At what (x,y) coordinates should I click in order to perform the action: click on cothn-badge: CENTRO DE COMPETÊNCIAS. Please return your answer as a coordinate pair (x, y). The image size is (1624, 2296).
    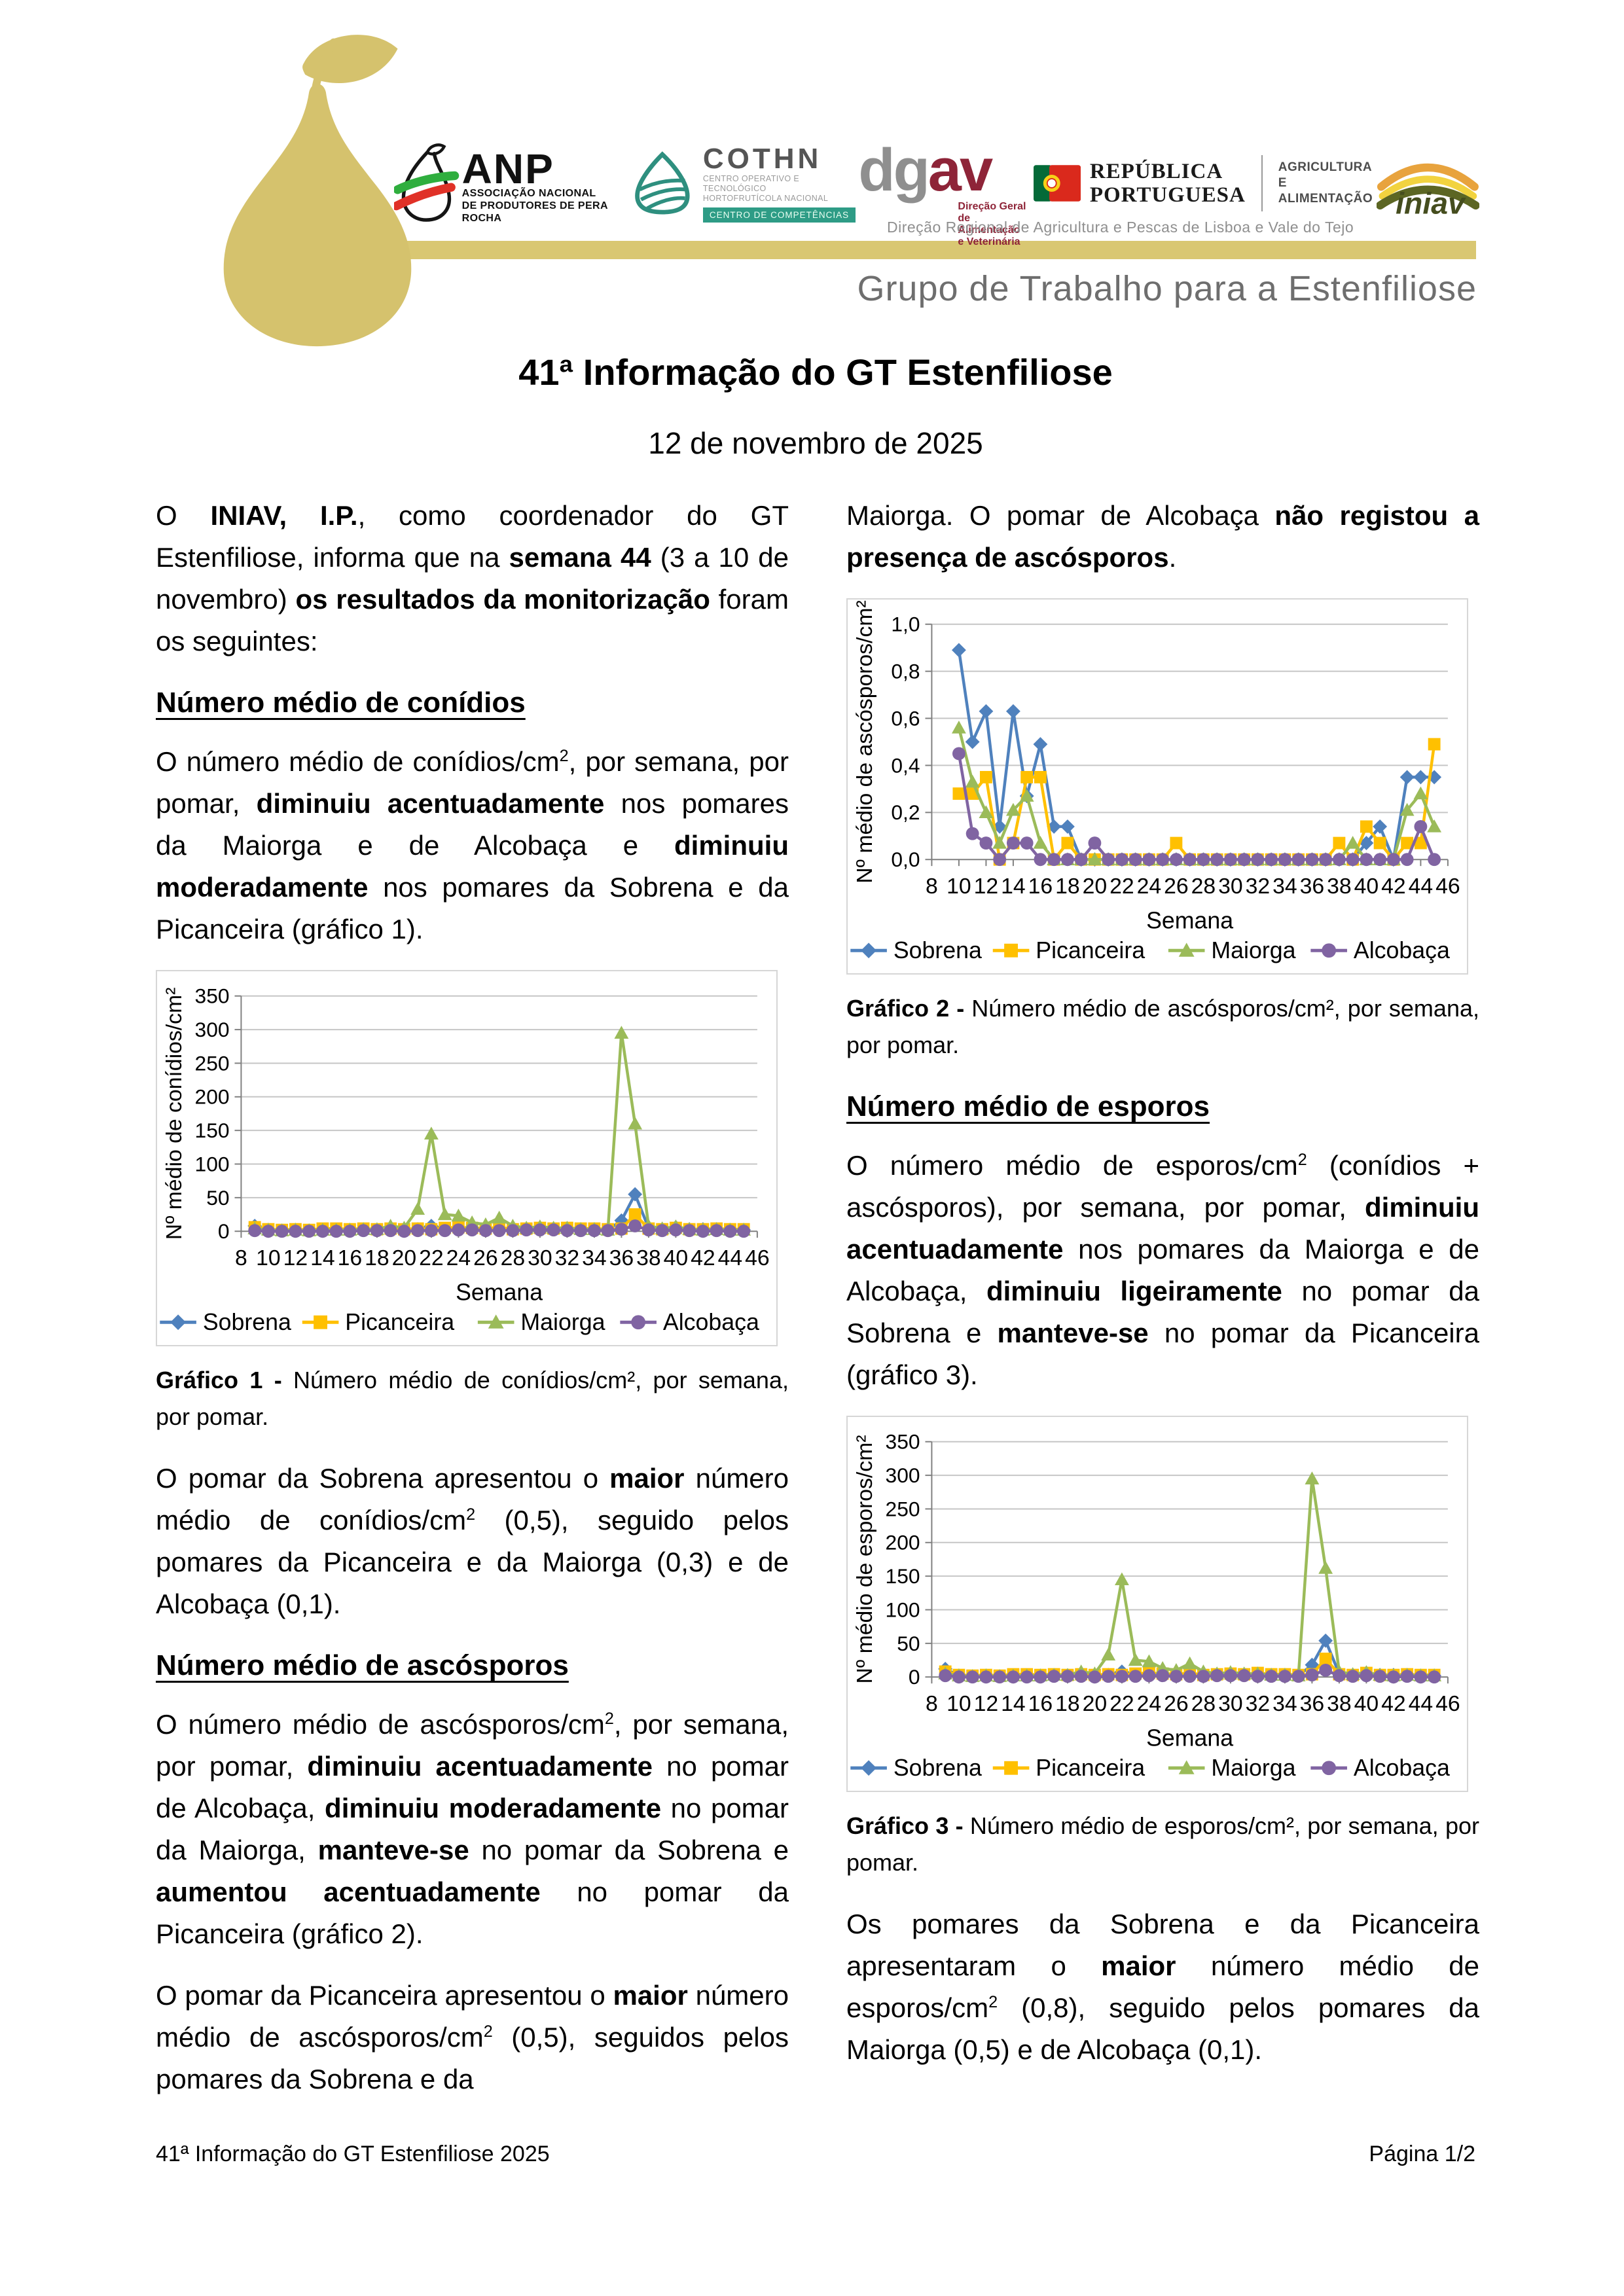
    Looking at the image, I should click on (779, 215).